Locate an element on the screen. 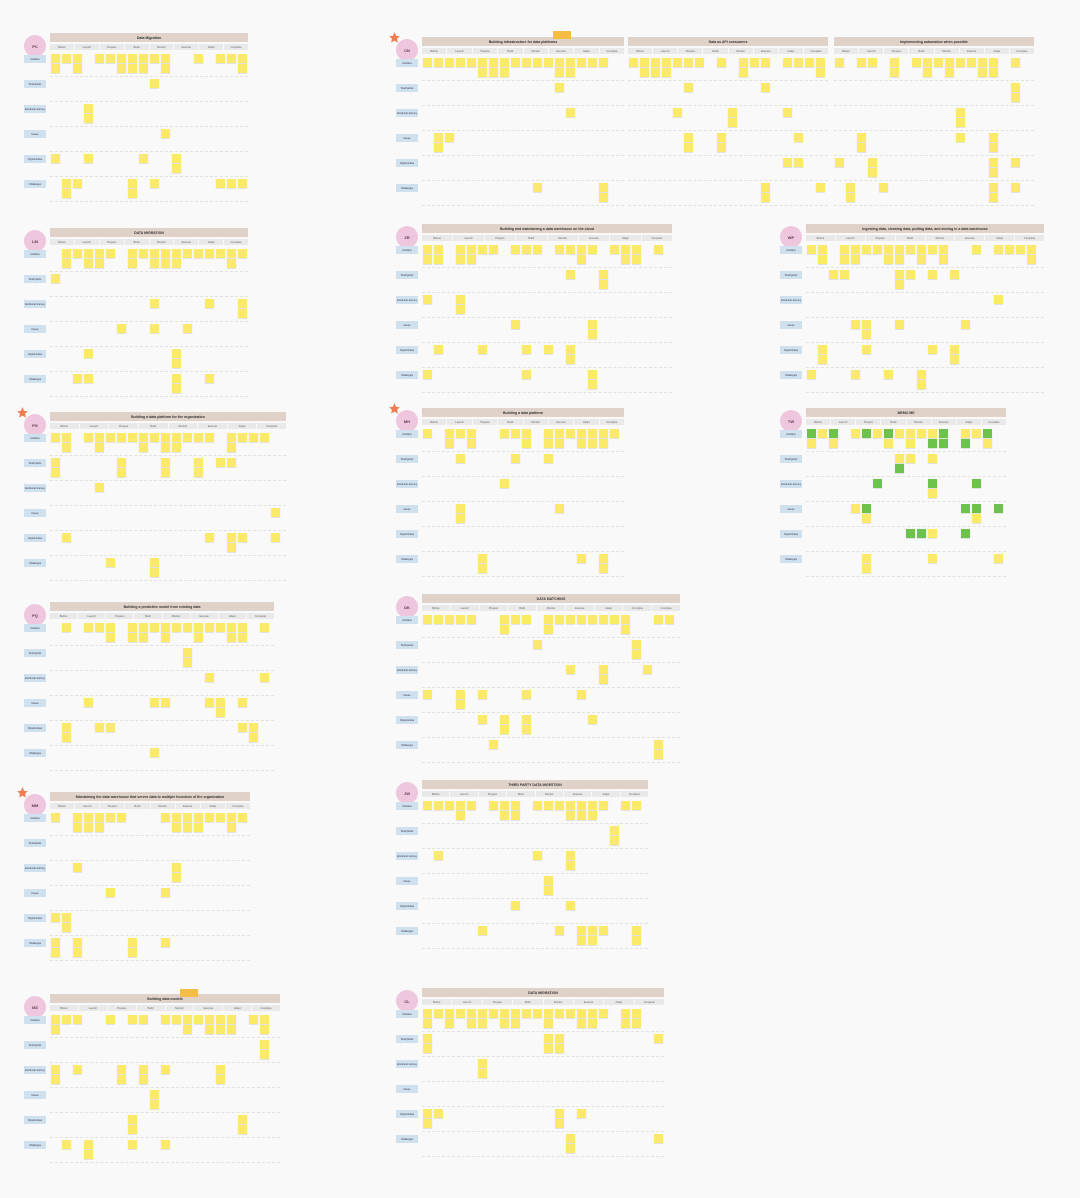 The image size is (1080, 1198). comment-note is located at coordinates (189, 993).